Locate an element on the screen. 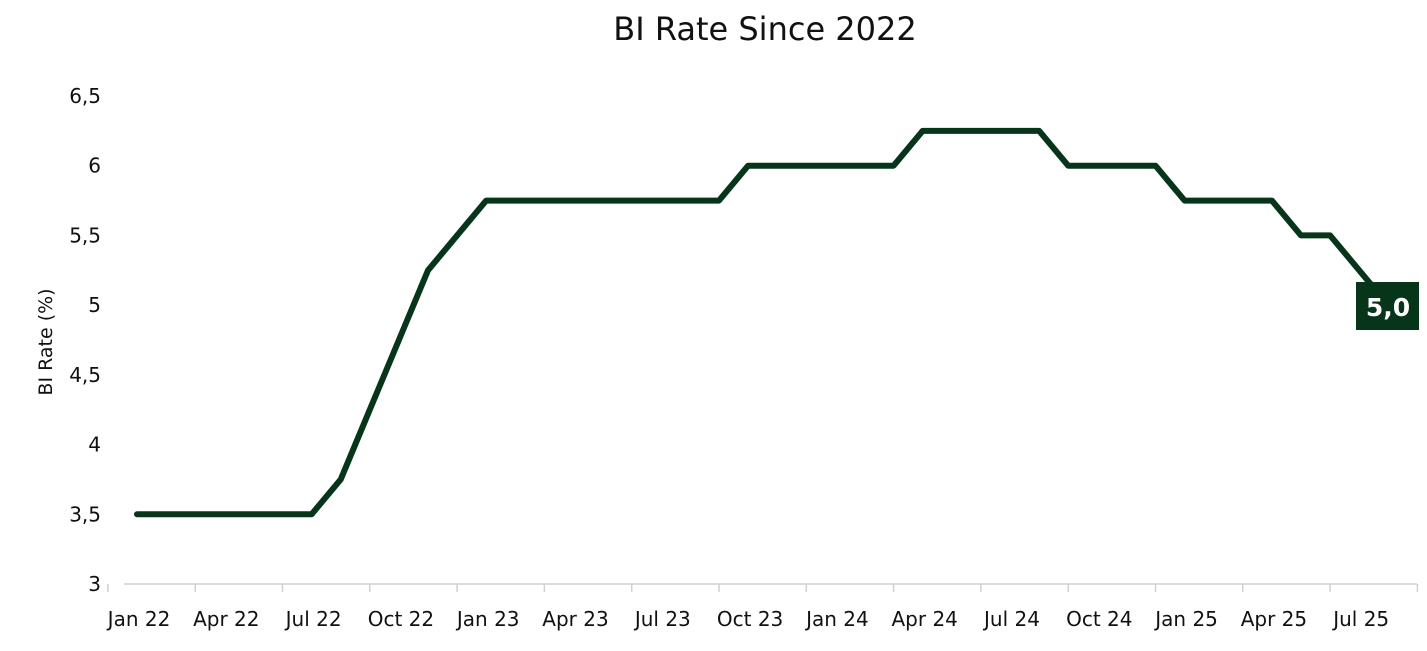 The height and width of the screenshot is (651, 1427). x-tick-label: Jul 25 is located at coordinates (1360, 619).